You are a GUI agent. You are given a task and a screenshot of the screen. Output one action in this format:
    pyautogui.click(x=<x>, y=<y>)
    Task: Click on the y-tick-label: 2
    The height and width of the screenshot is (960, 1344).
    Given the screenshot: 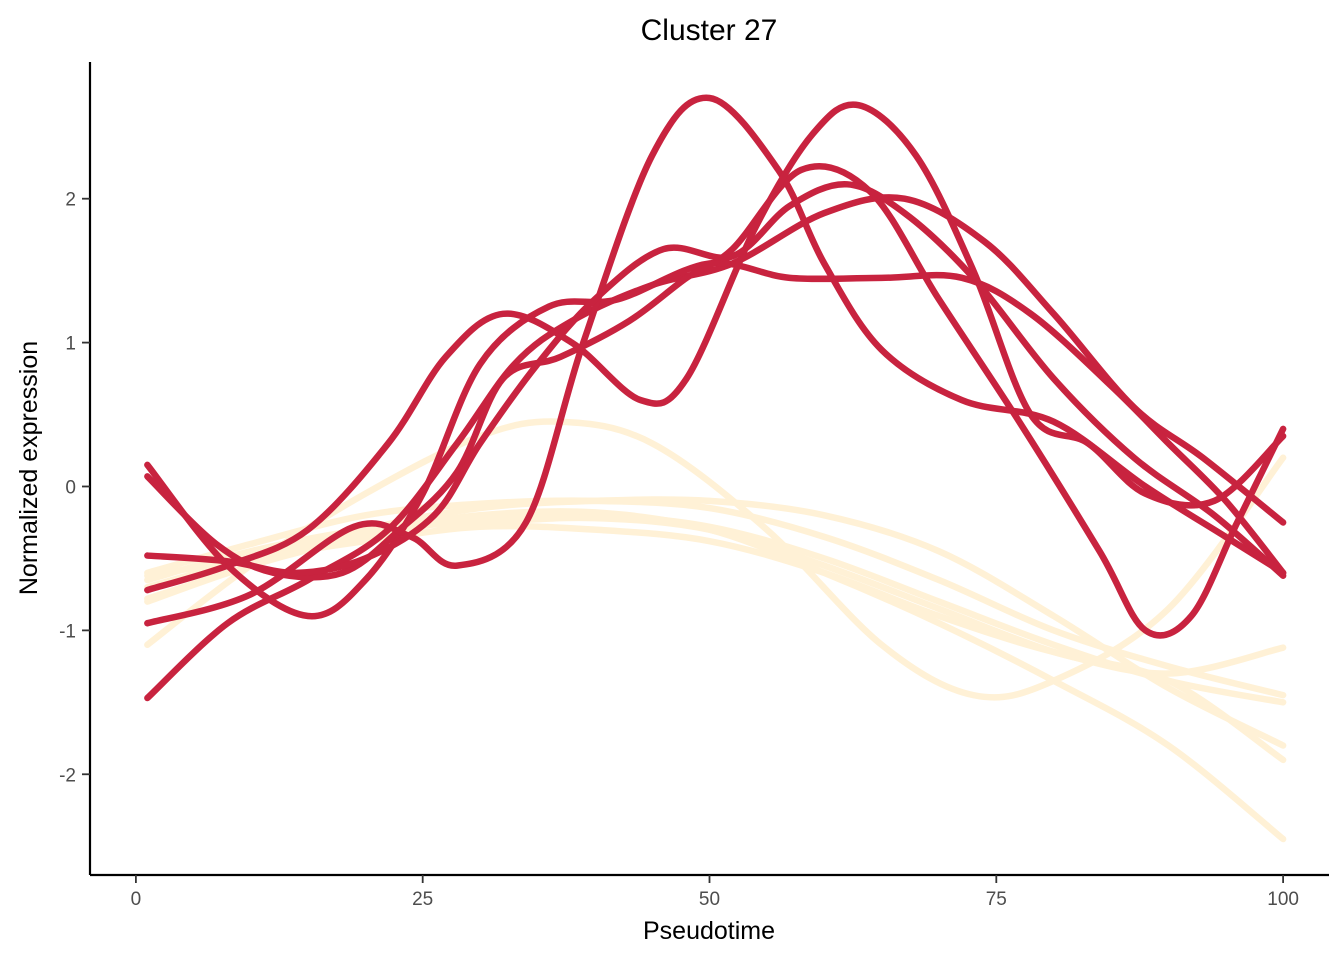 What is the action you would take?
    pyautogui.click(x=70, y=200)
    